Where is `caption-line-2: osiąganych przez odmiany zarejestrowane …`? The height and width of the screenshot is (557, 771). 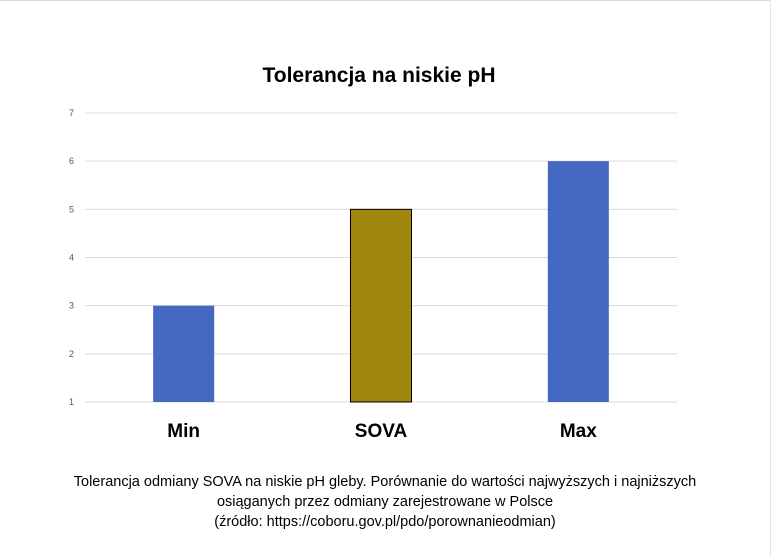 caption-line-2: osiąganych przez odmiany zarejestrowane … is located at coordinates (385, 502).